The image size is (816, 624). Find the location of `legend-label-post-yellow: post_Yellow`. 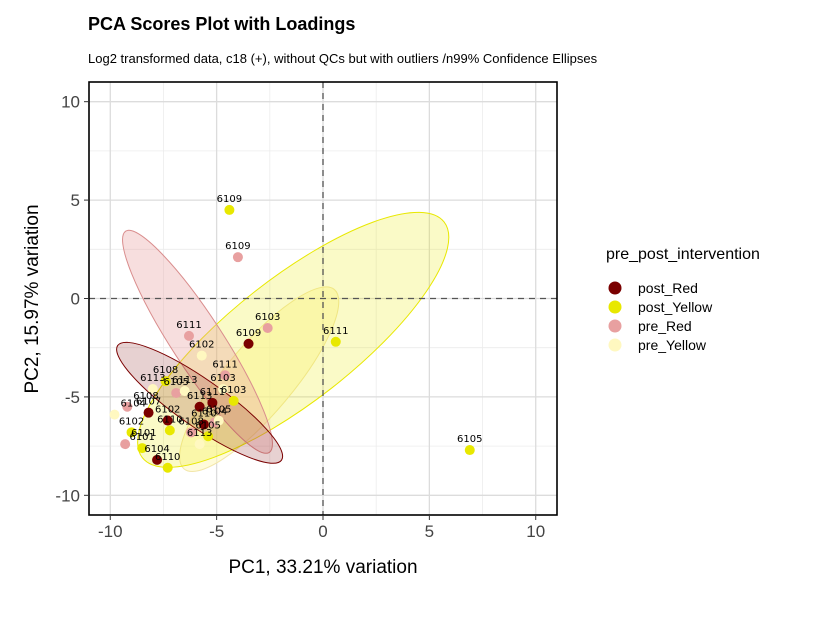

legend-label-post-yellow: post_Yellow is located at coordinates (675, 307).